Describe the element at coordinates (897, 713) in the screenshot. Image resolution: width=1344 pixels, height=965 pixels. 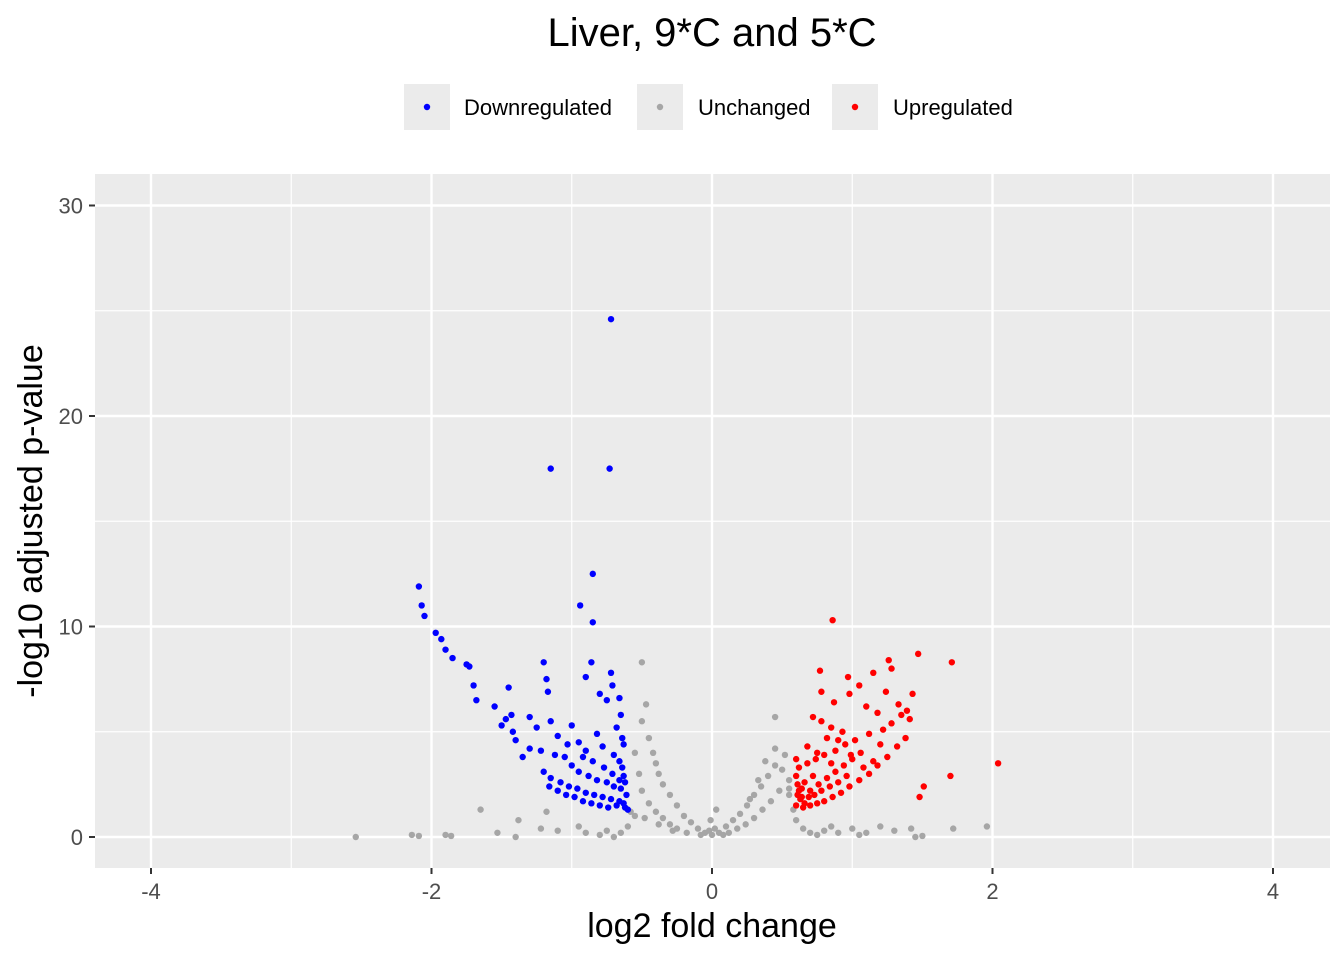
I see `series-upregulated` at that location.